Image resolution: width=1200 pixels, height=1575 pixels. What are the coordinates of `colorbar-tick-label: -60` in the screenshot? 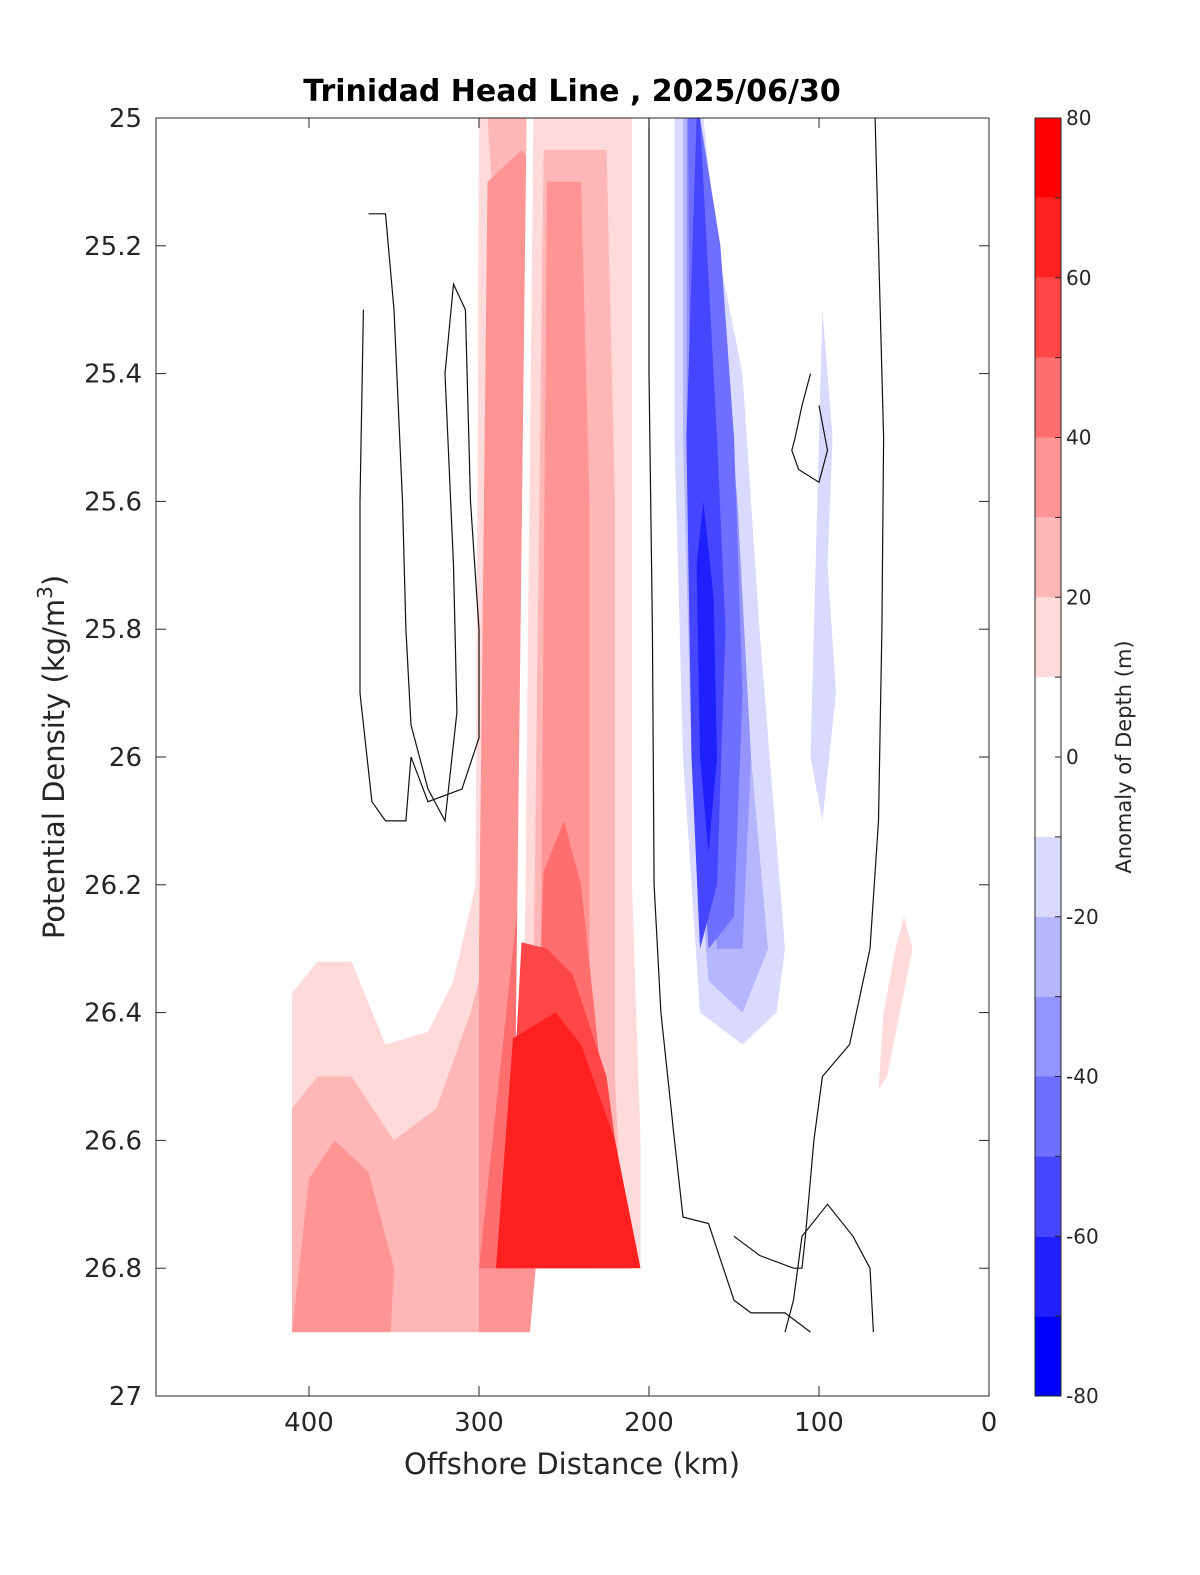 It's located at (1082, 1236).